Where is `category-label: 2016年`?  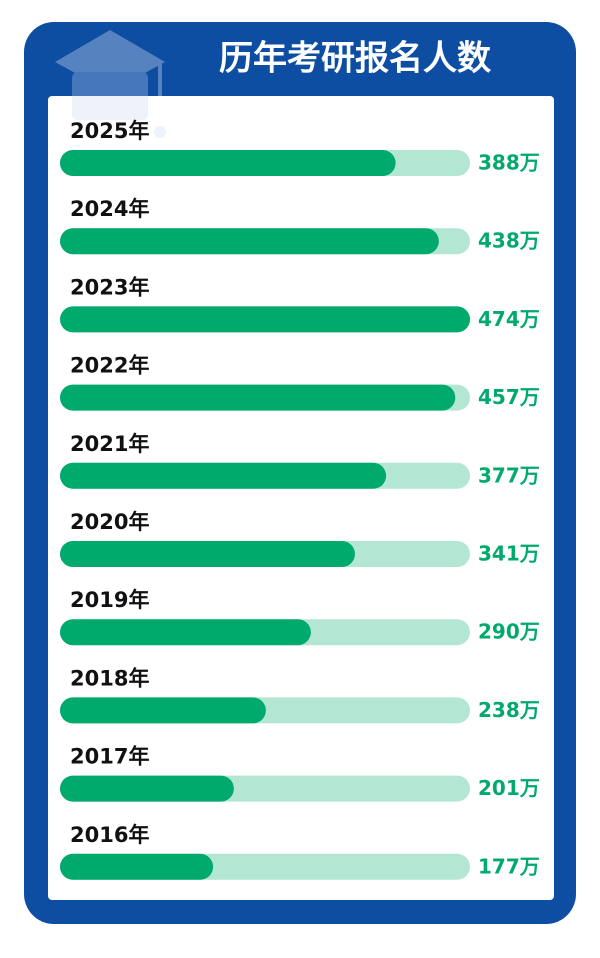 category-label: 2016年 is located at coordinates (109, 835).